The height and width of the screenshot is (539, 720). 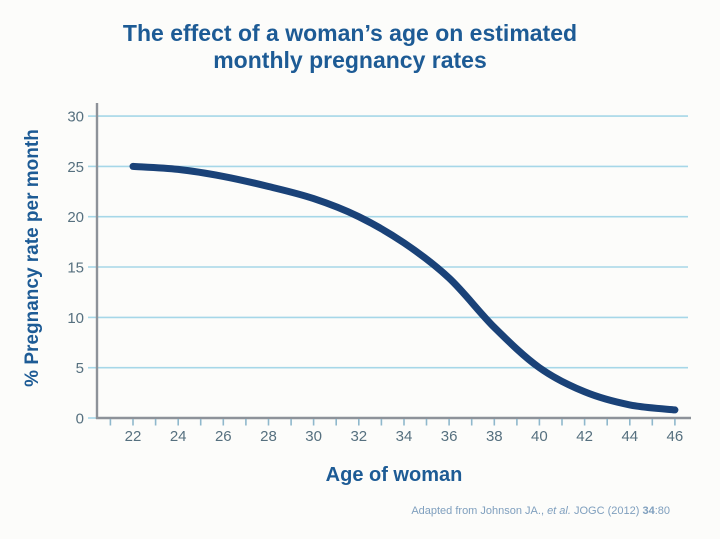 What do you see at coordinates (75, 217) in the screenshot?
I see `y-tick-label-20: 20` at bounding box center [75, 217].